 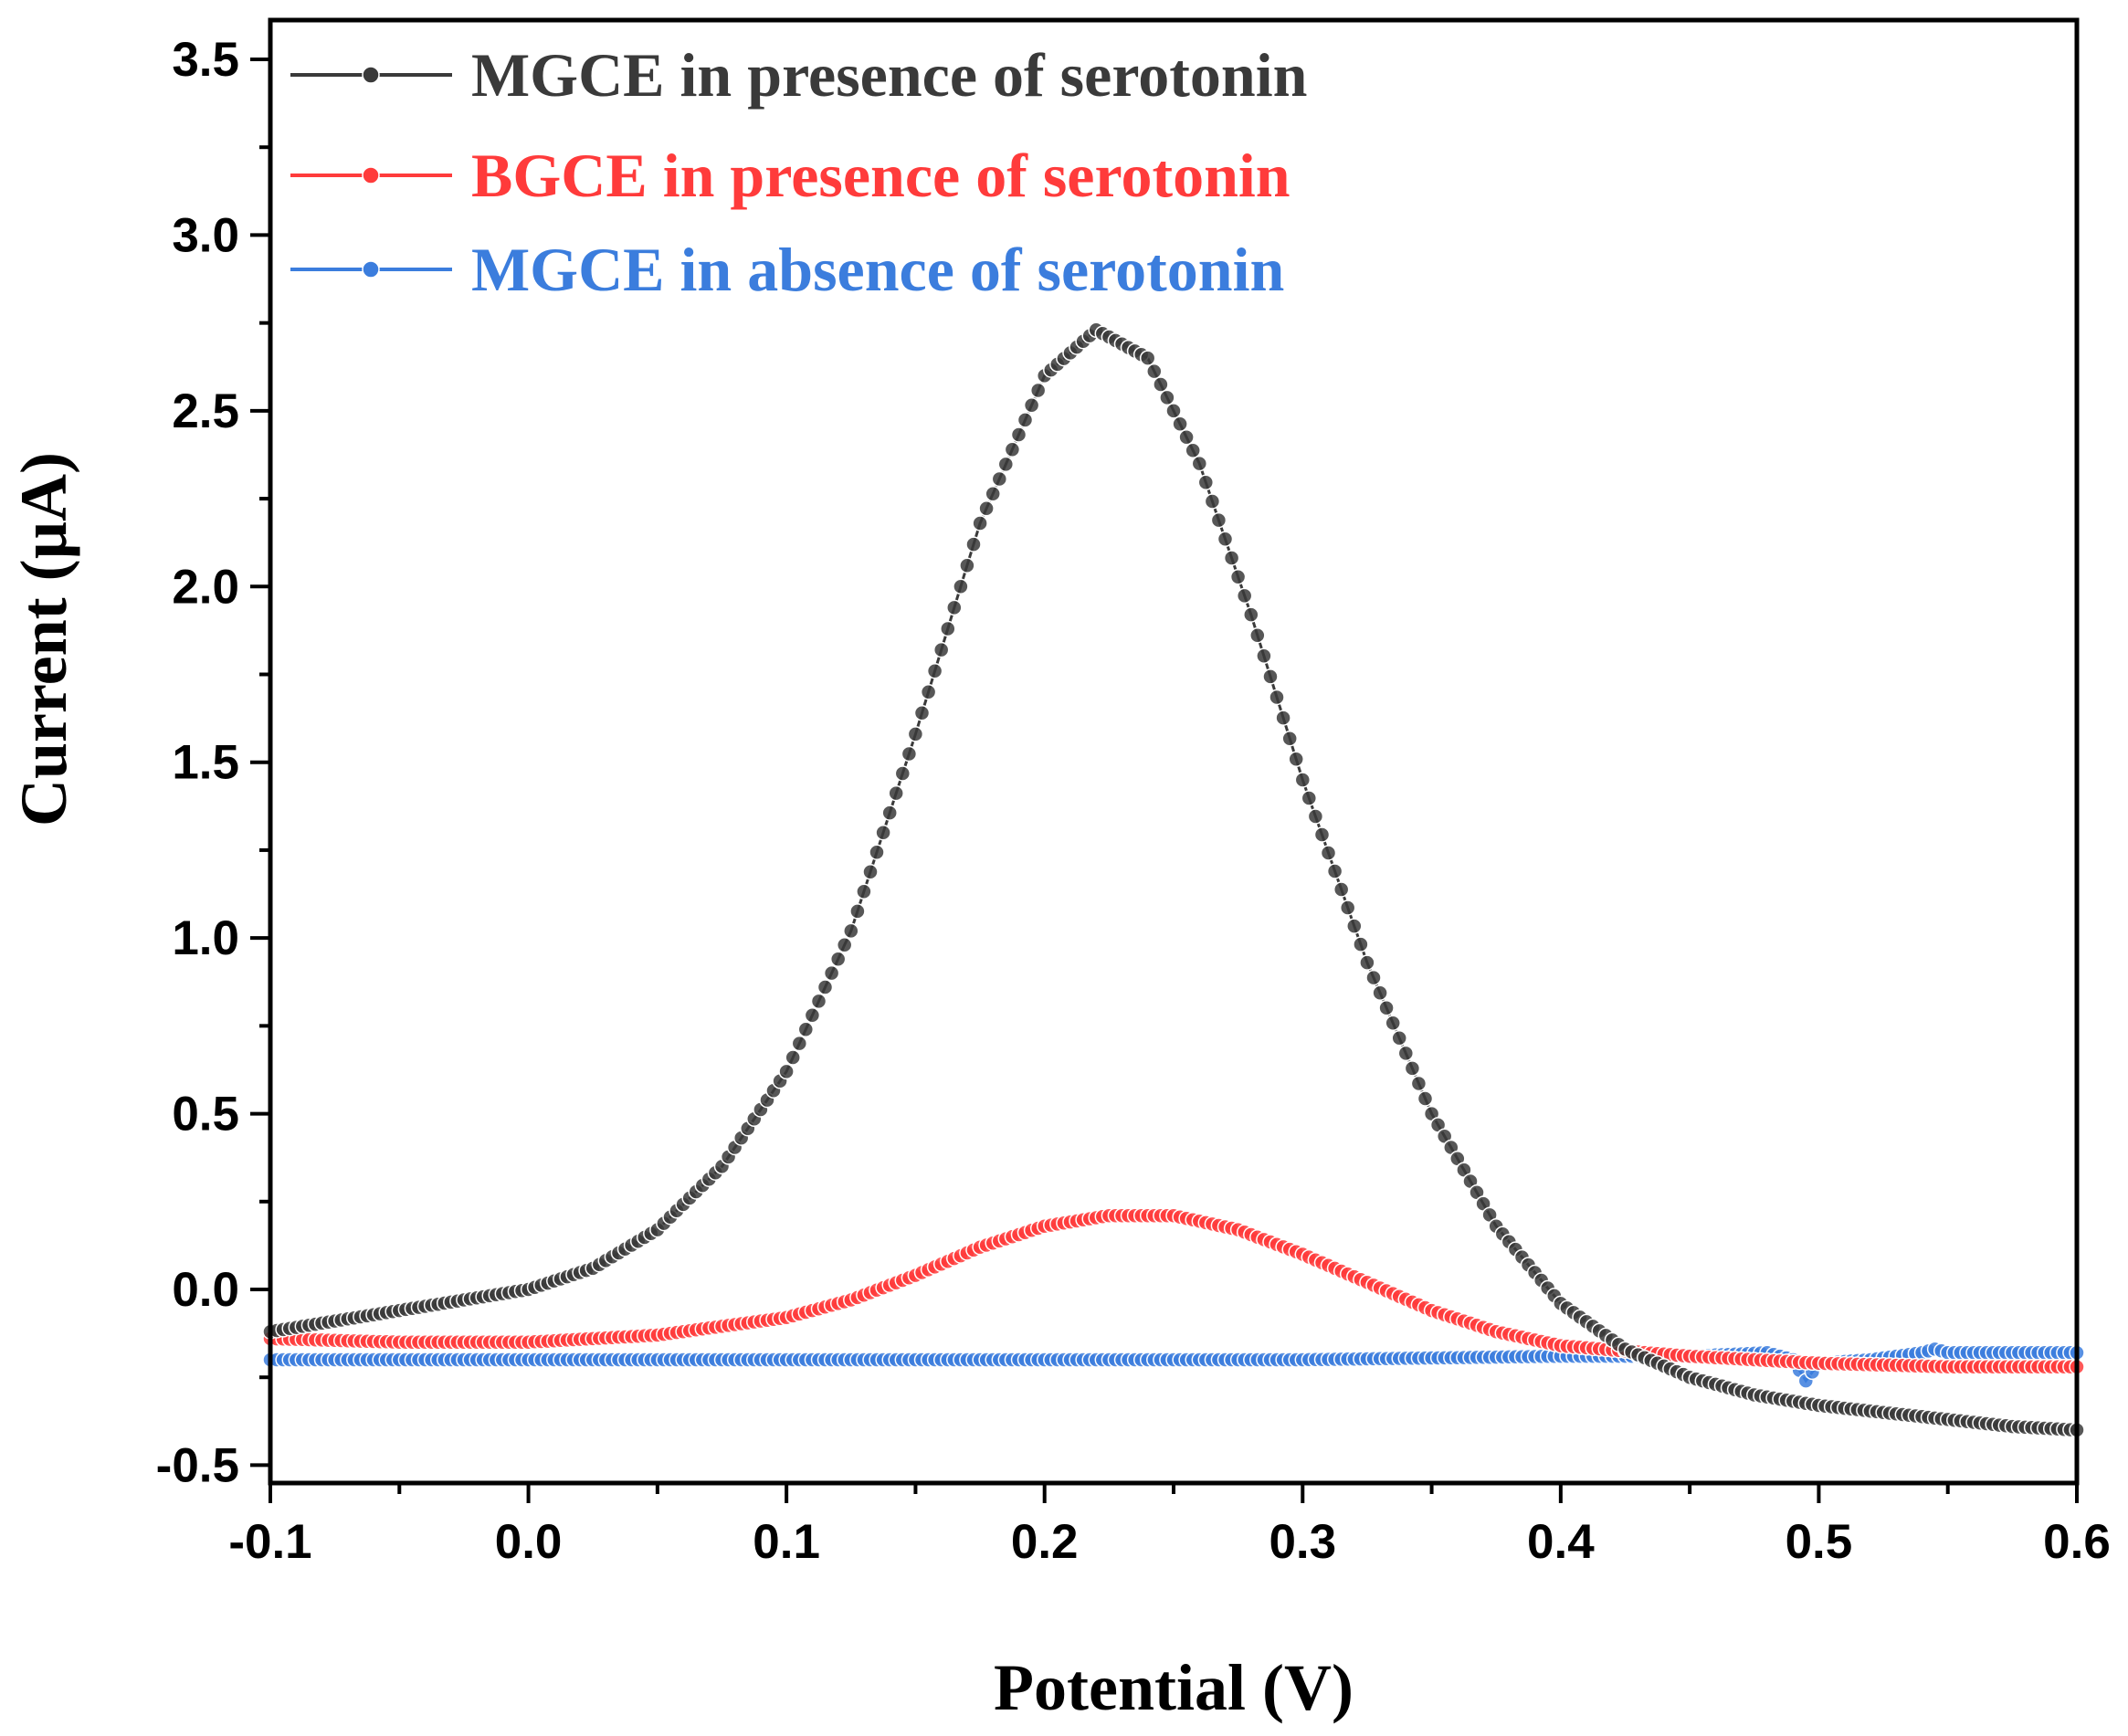 What do you see at coordinates (197, 1465) in the screenshot?
I see `y-tick-label: -0.5` at bounding box center [197, 1465].